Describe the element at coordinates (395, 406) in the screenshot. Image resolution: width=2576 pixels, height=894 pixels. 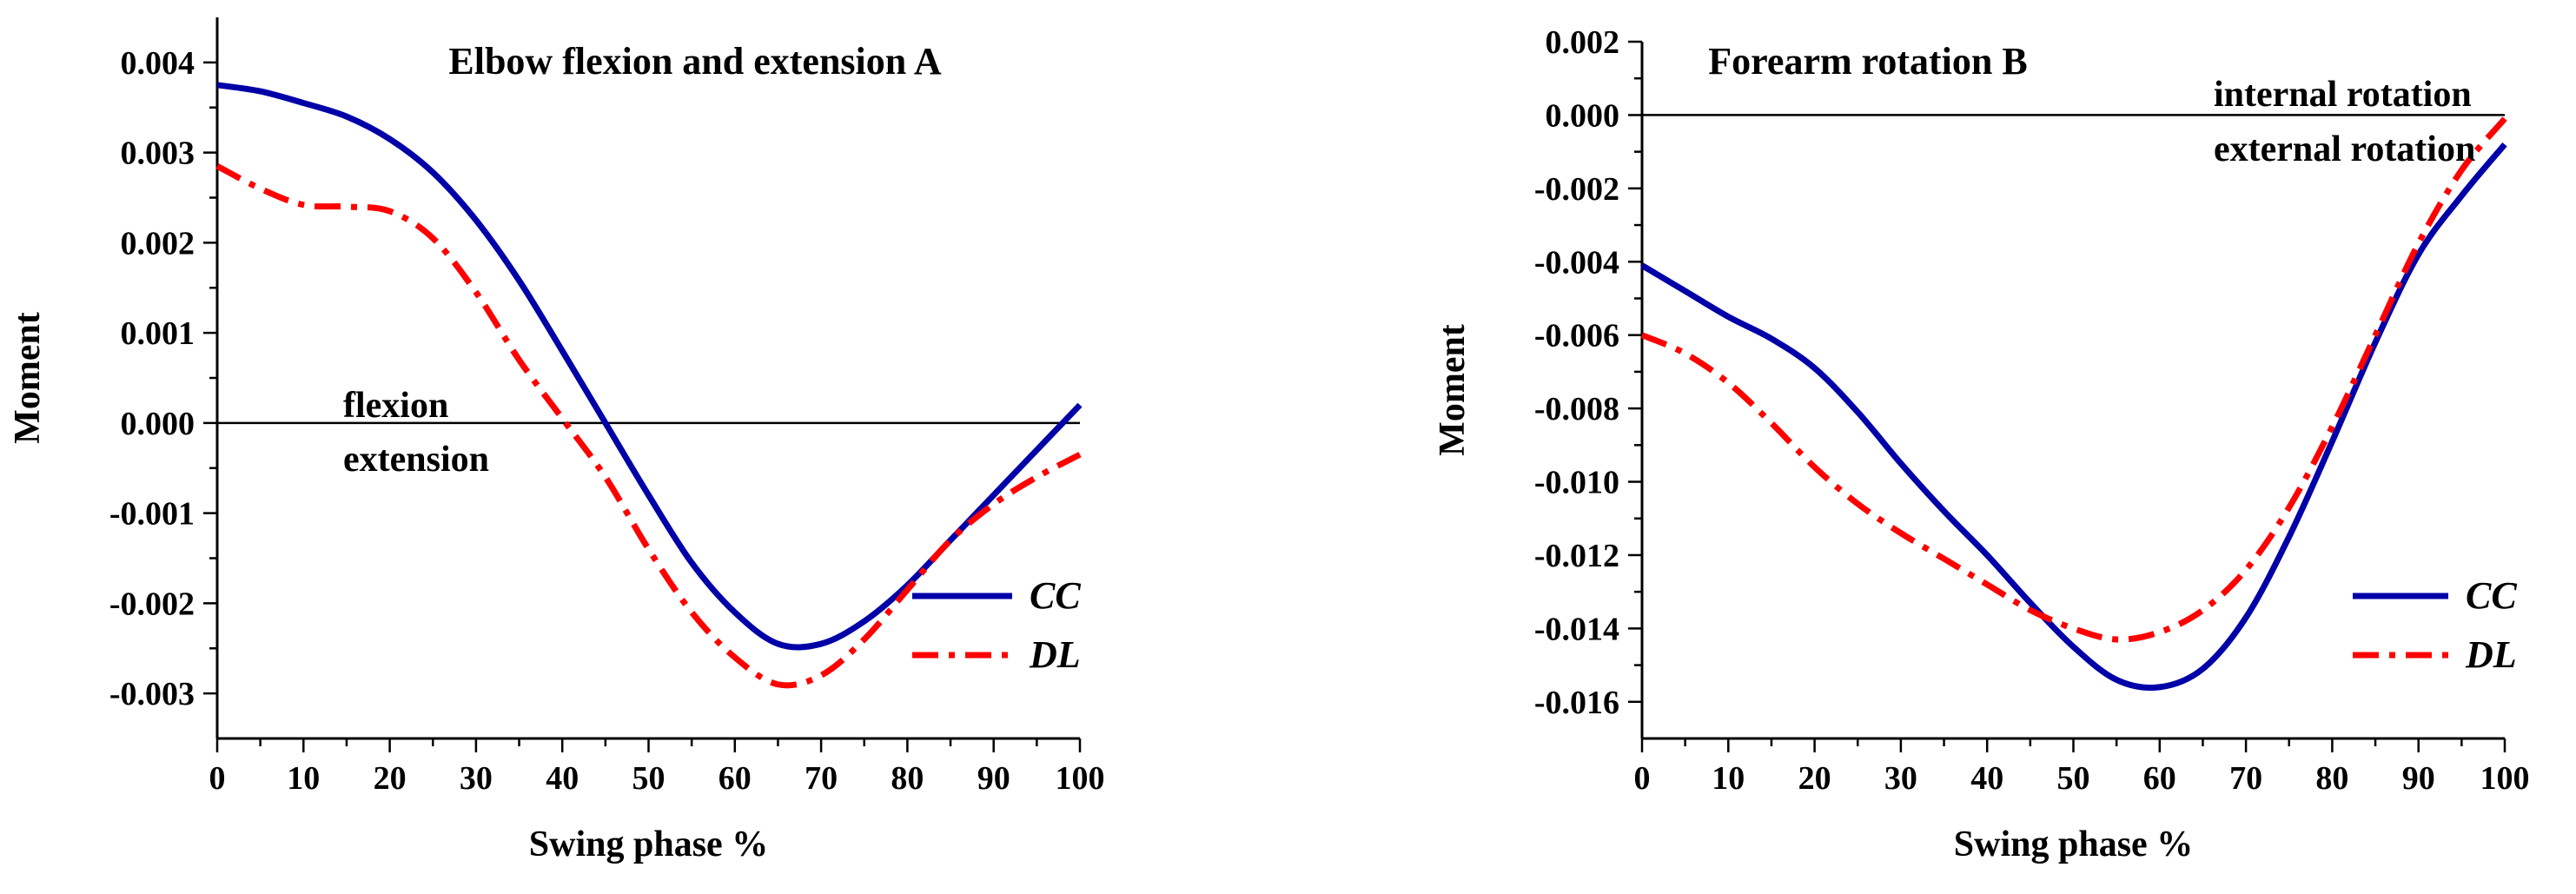
I see `annotation-label: flexion` at that location.